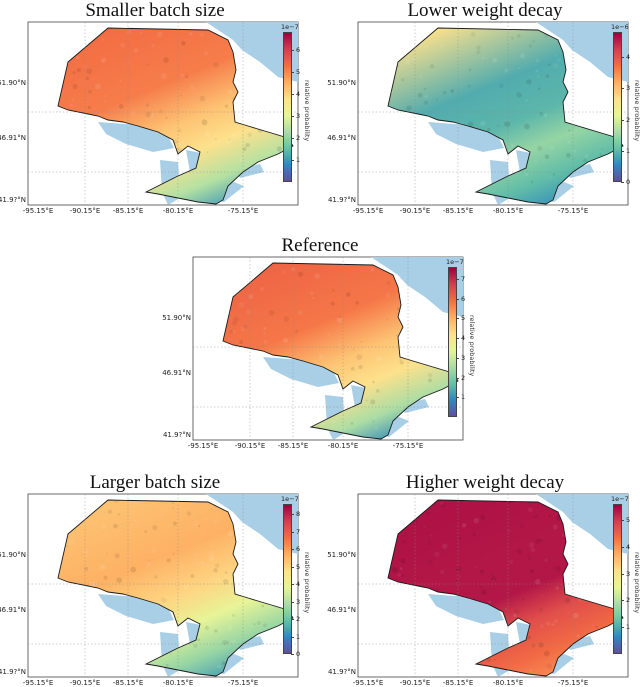 This screenshot has width=640, height=687. Describe the element at coordinates (155, 10) in the screenshot. I see `panel-title: Smaller batch size` at that location.